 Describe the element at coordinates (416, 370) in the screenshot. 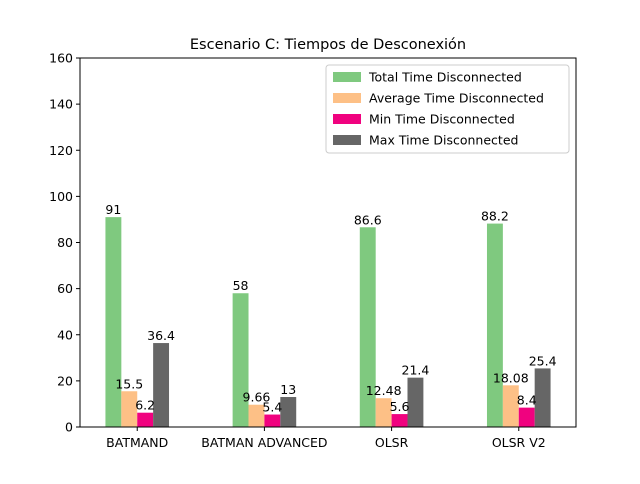

I see `bar-value-label: 21.4` at that location.